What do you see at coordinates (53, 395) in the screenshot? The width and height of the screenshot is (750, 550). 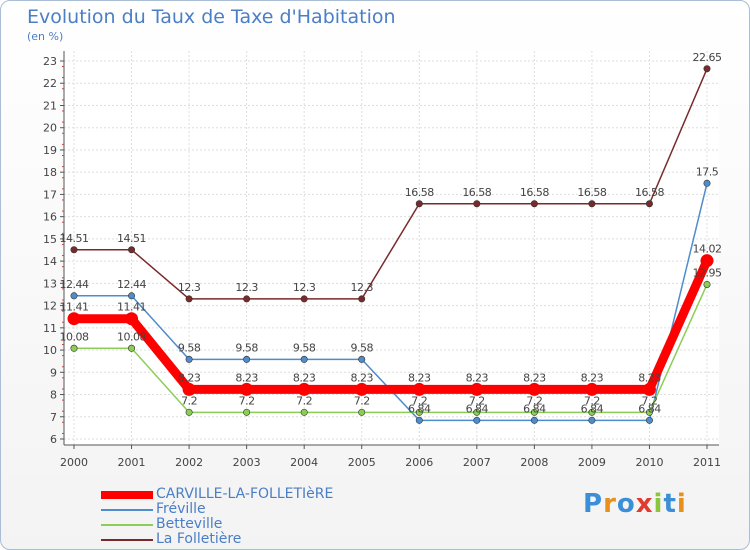 I see `y-tick-label: 8` at bounding box center [53, 395].